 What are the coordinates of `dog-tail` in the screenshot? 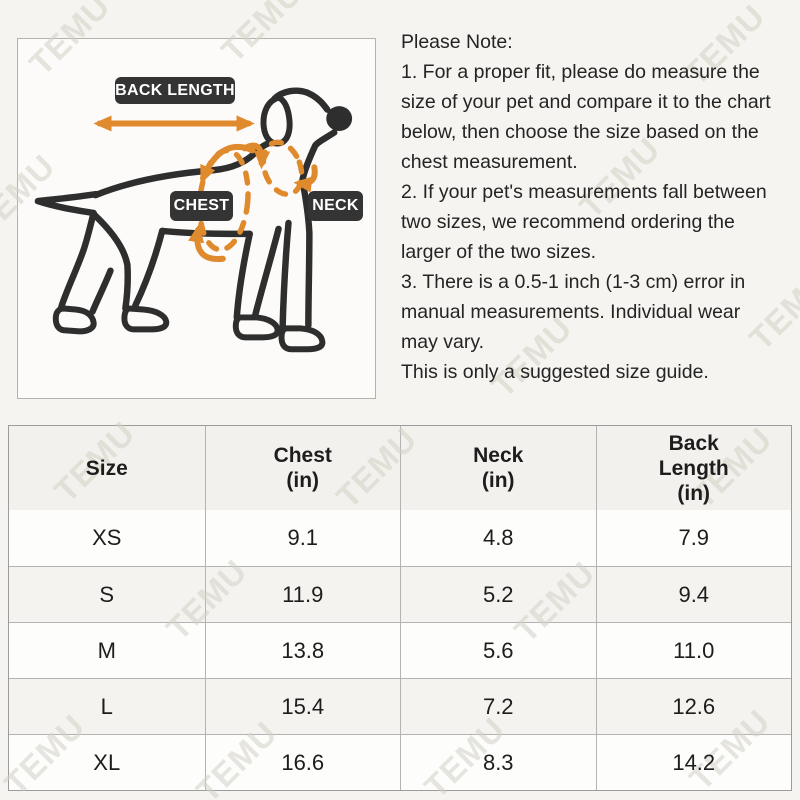 It's located at (66, 203).